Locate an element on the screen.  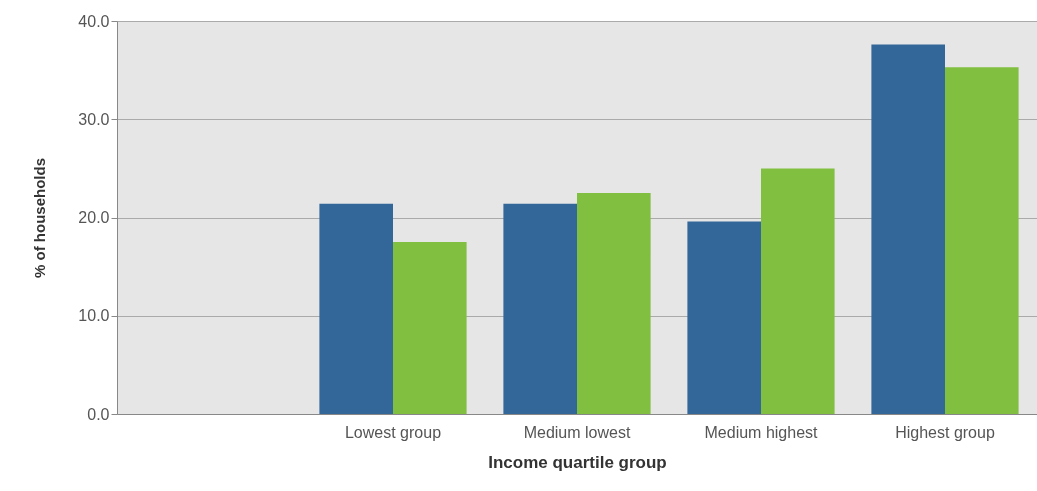
y-axis-title: % of households is located at coordinates (40, 218).